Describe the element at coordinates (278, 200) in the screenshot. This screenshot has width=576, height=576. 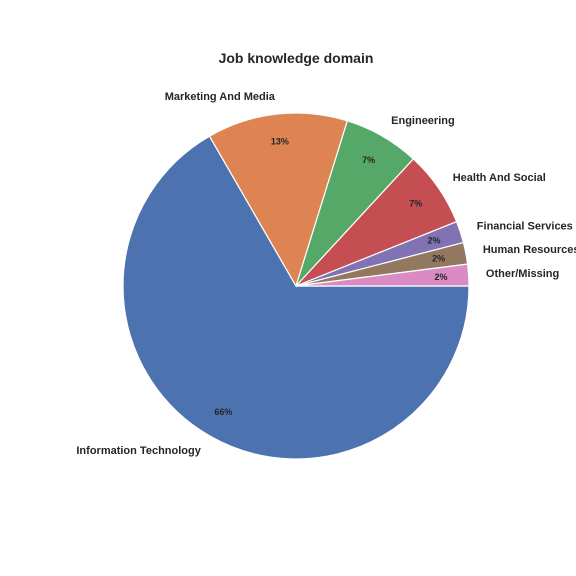
I see `pie-slice-marketing-and-media` at that location.